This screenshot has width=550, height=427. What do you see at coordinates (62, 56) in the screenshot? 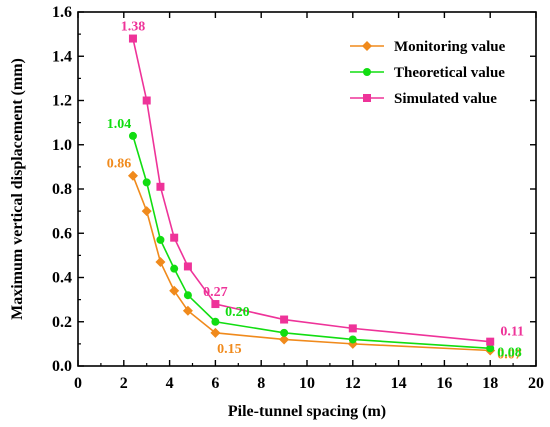
I see `y-tick-label: 1.4` at bounding box center [62, 56].